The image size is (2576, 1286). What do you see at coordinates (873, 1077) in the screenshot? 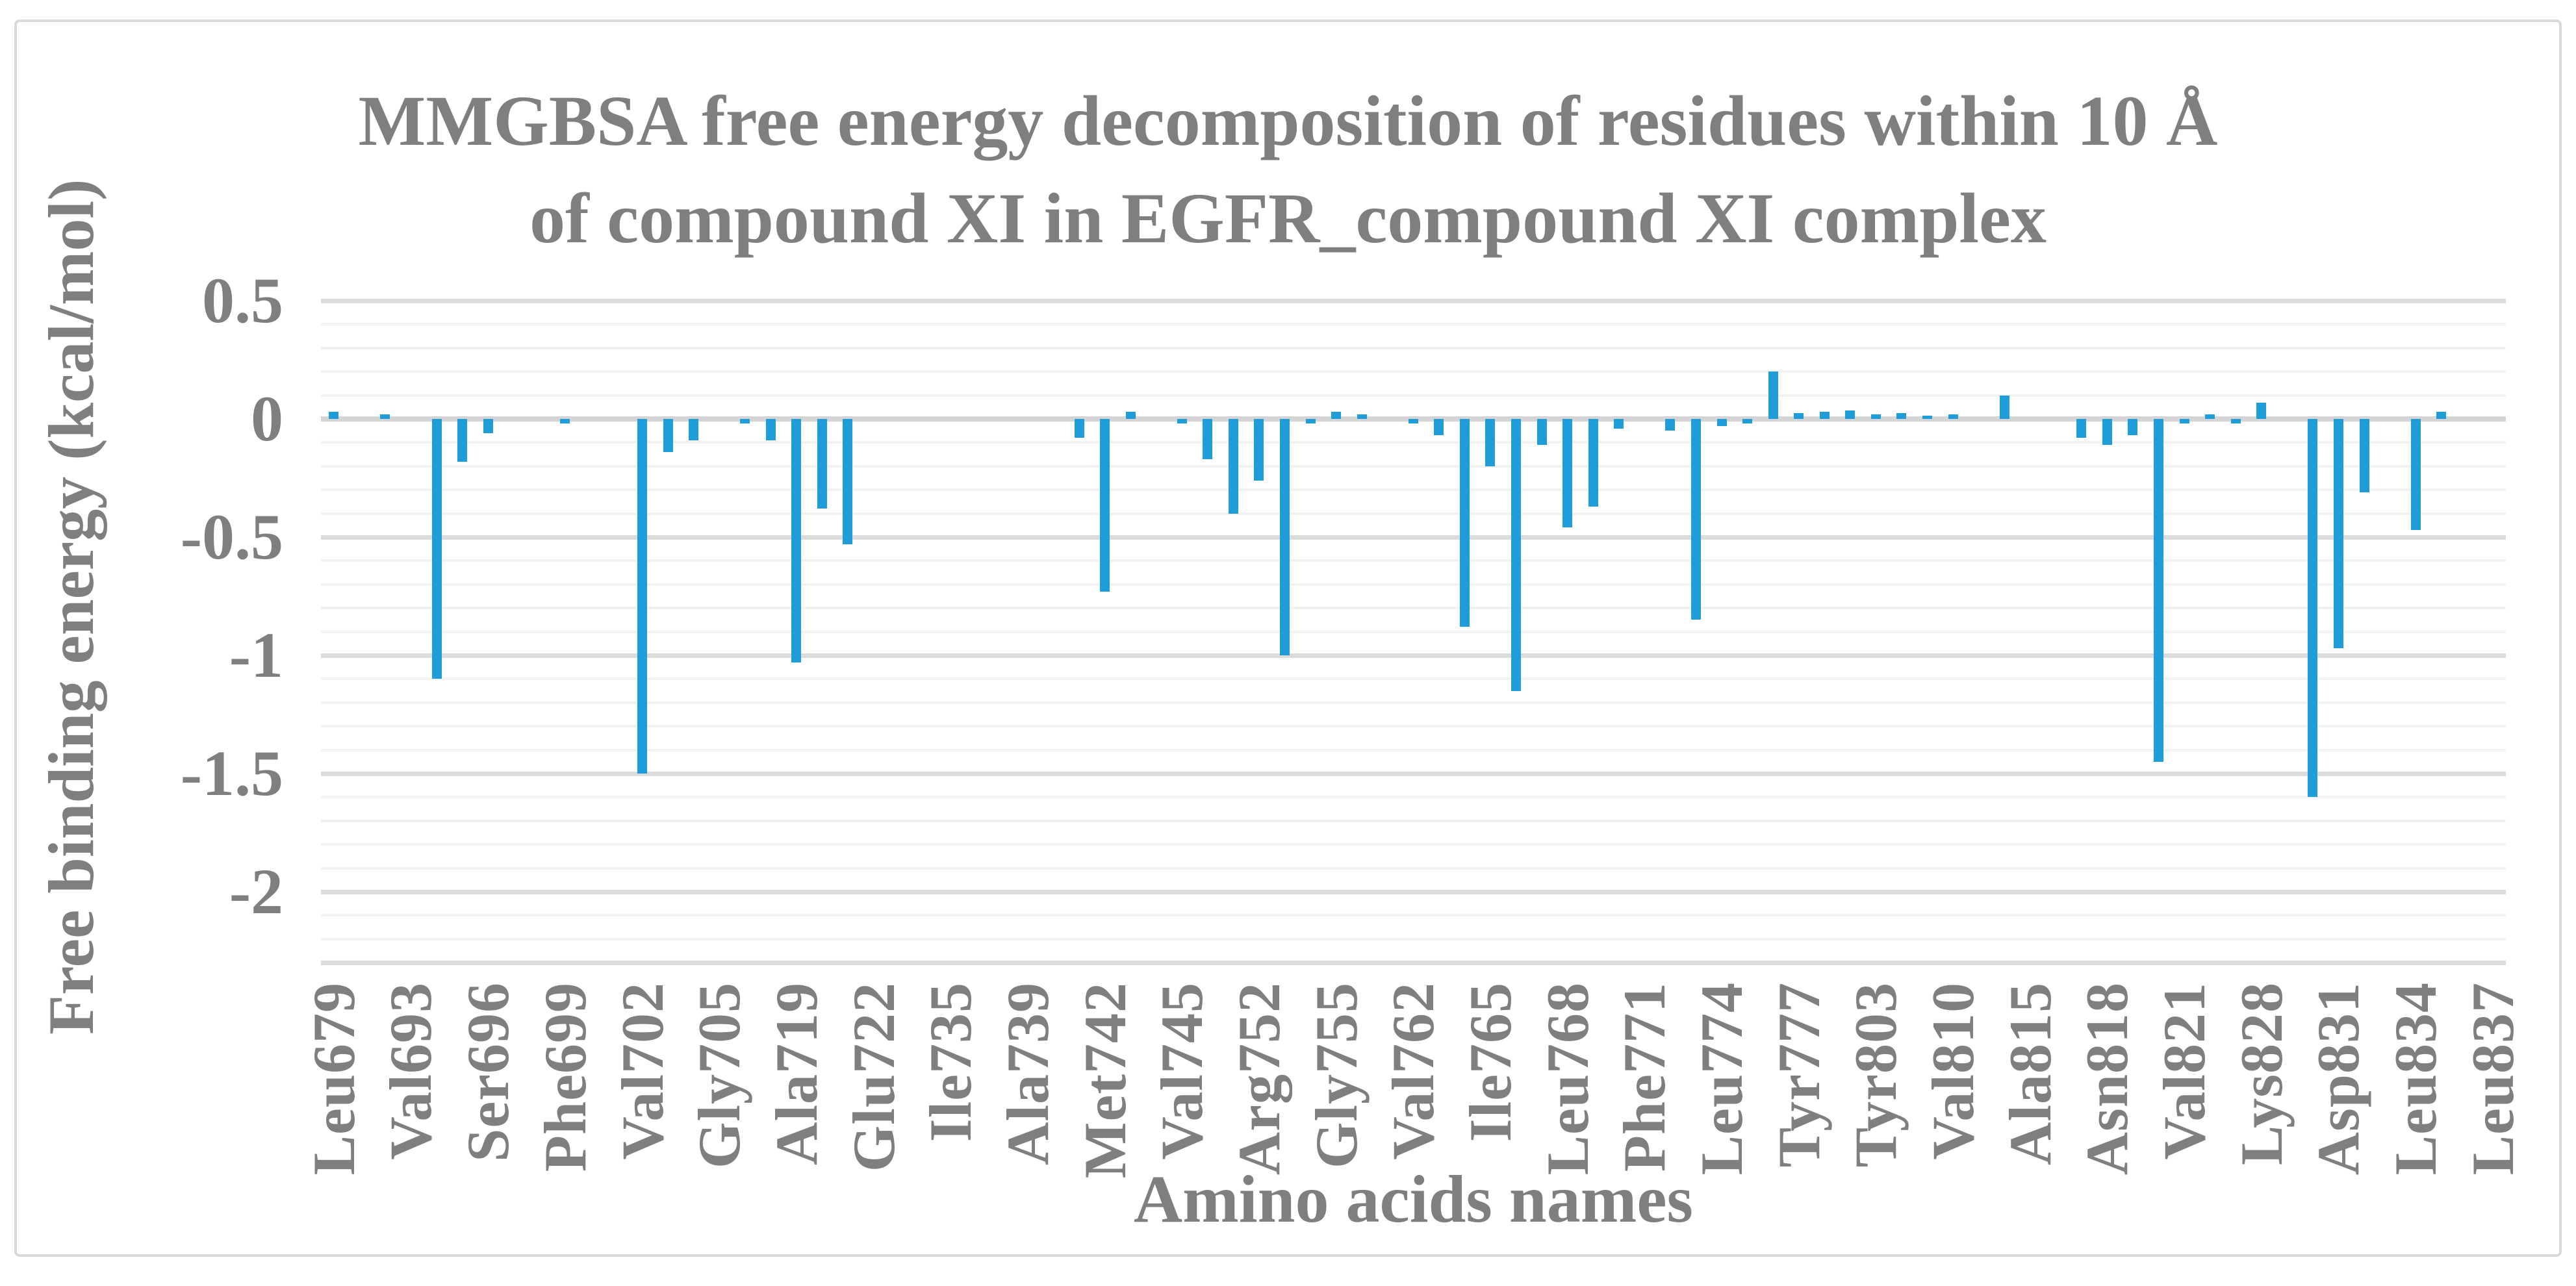
I see `x-tick-label: Glu722` at bounding box center [873, 1077].